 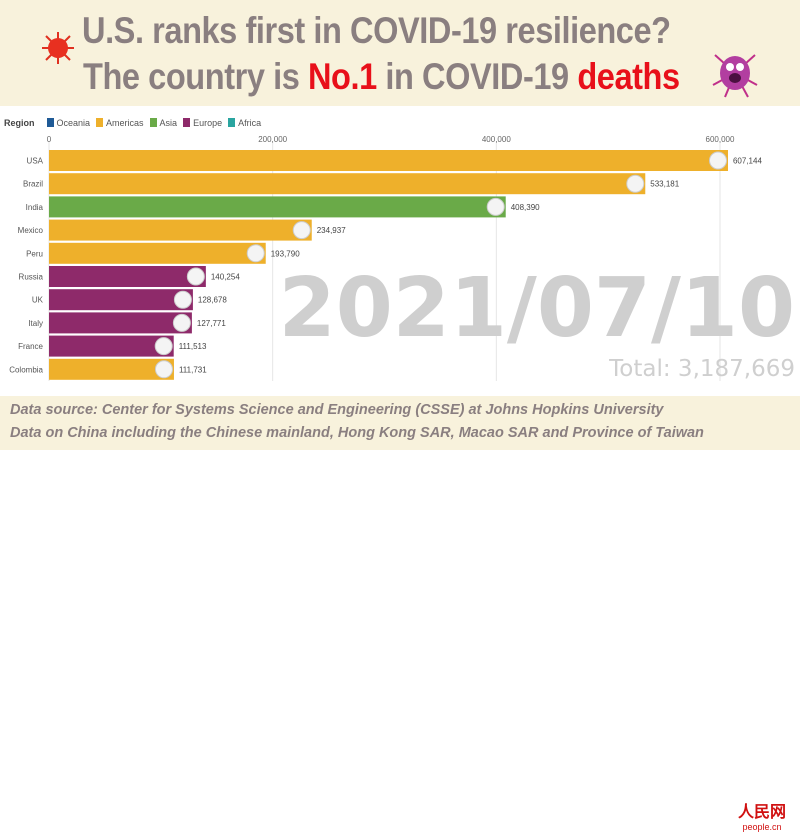 I want to click on legend: Region Oceania Americas Asia Europe Africa, so click(x=132, y=123).